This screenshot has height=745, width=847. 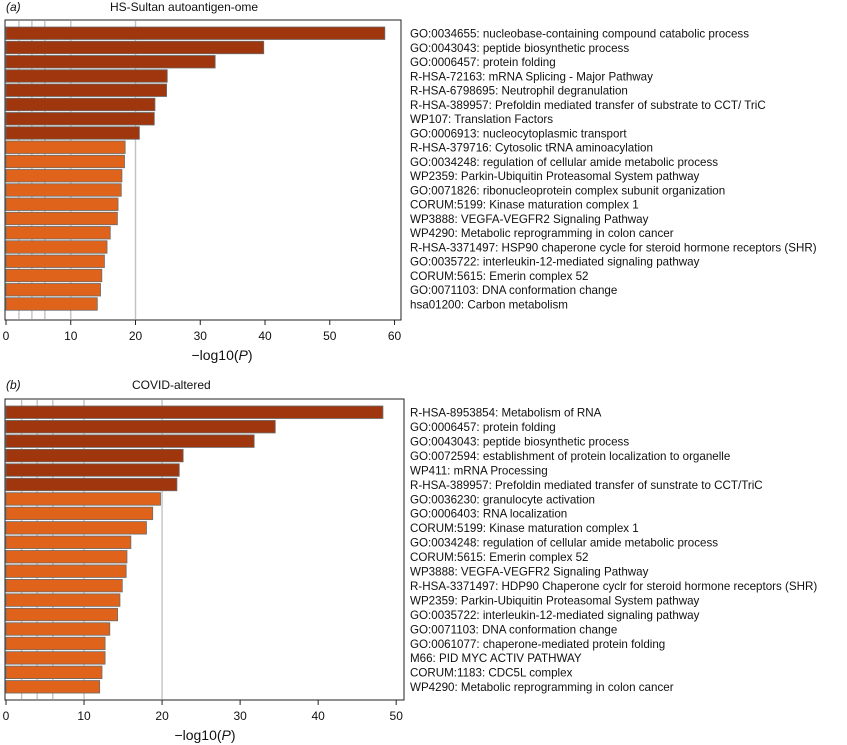 I want to click on category-label: R-HSA-6798695: Neutrophil degranulation, so click(x=519, y=91).